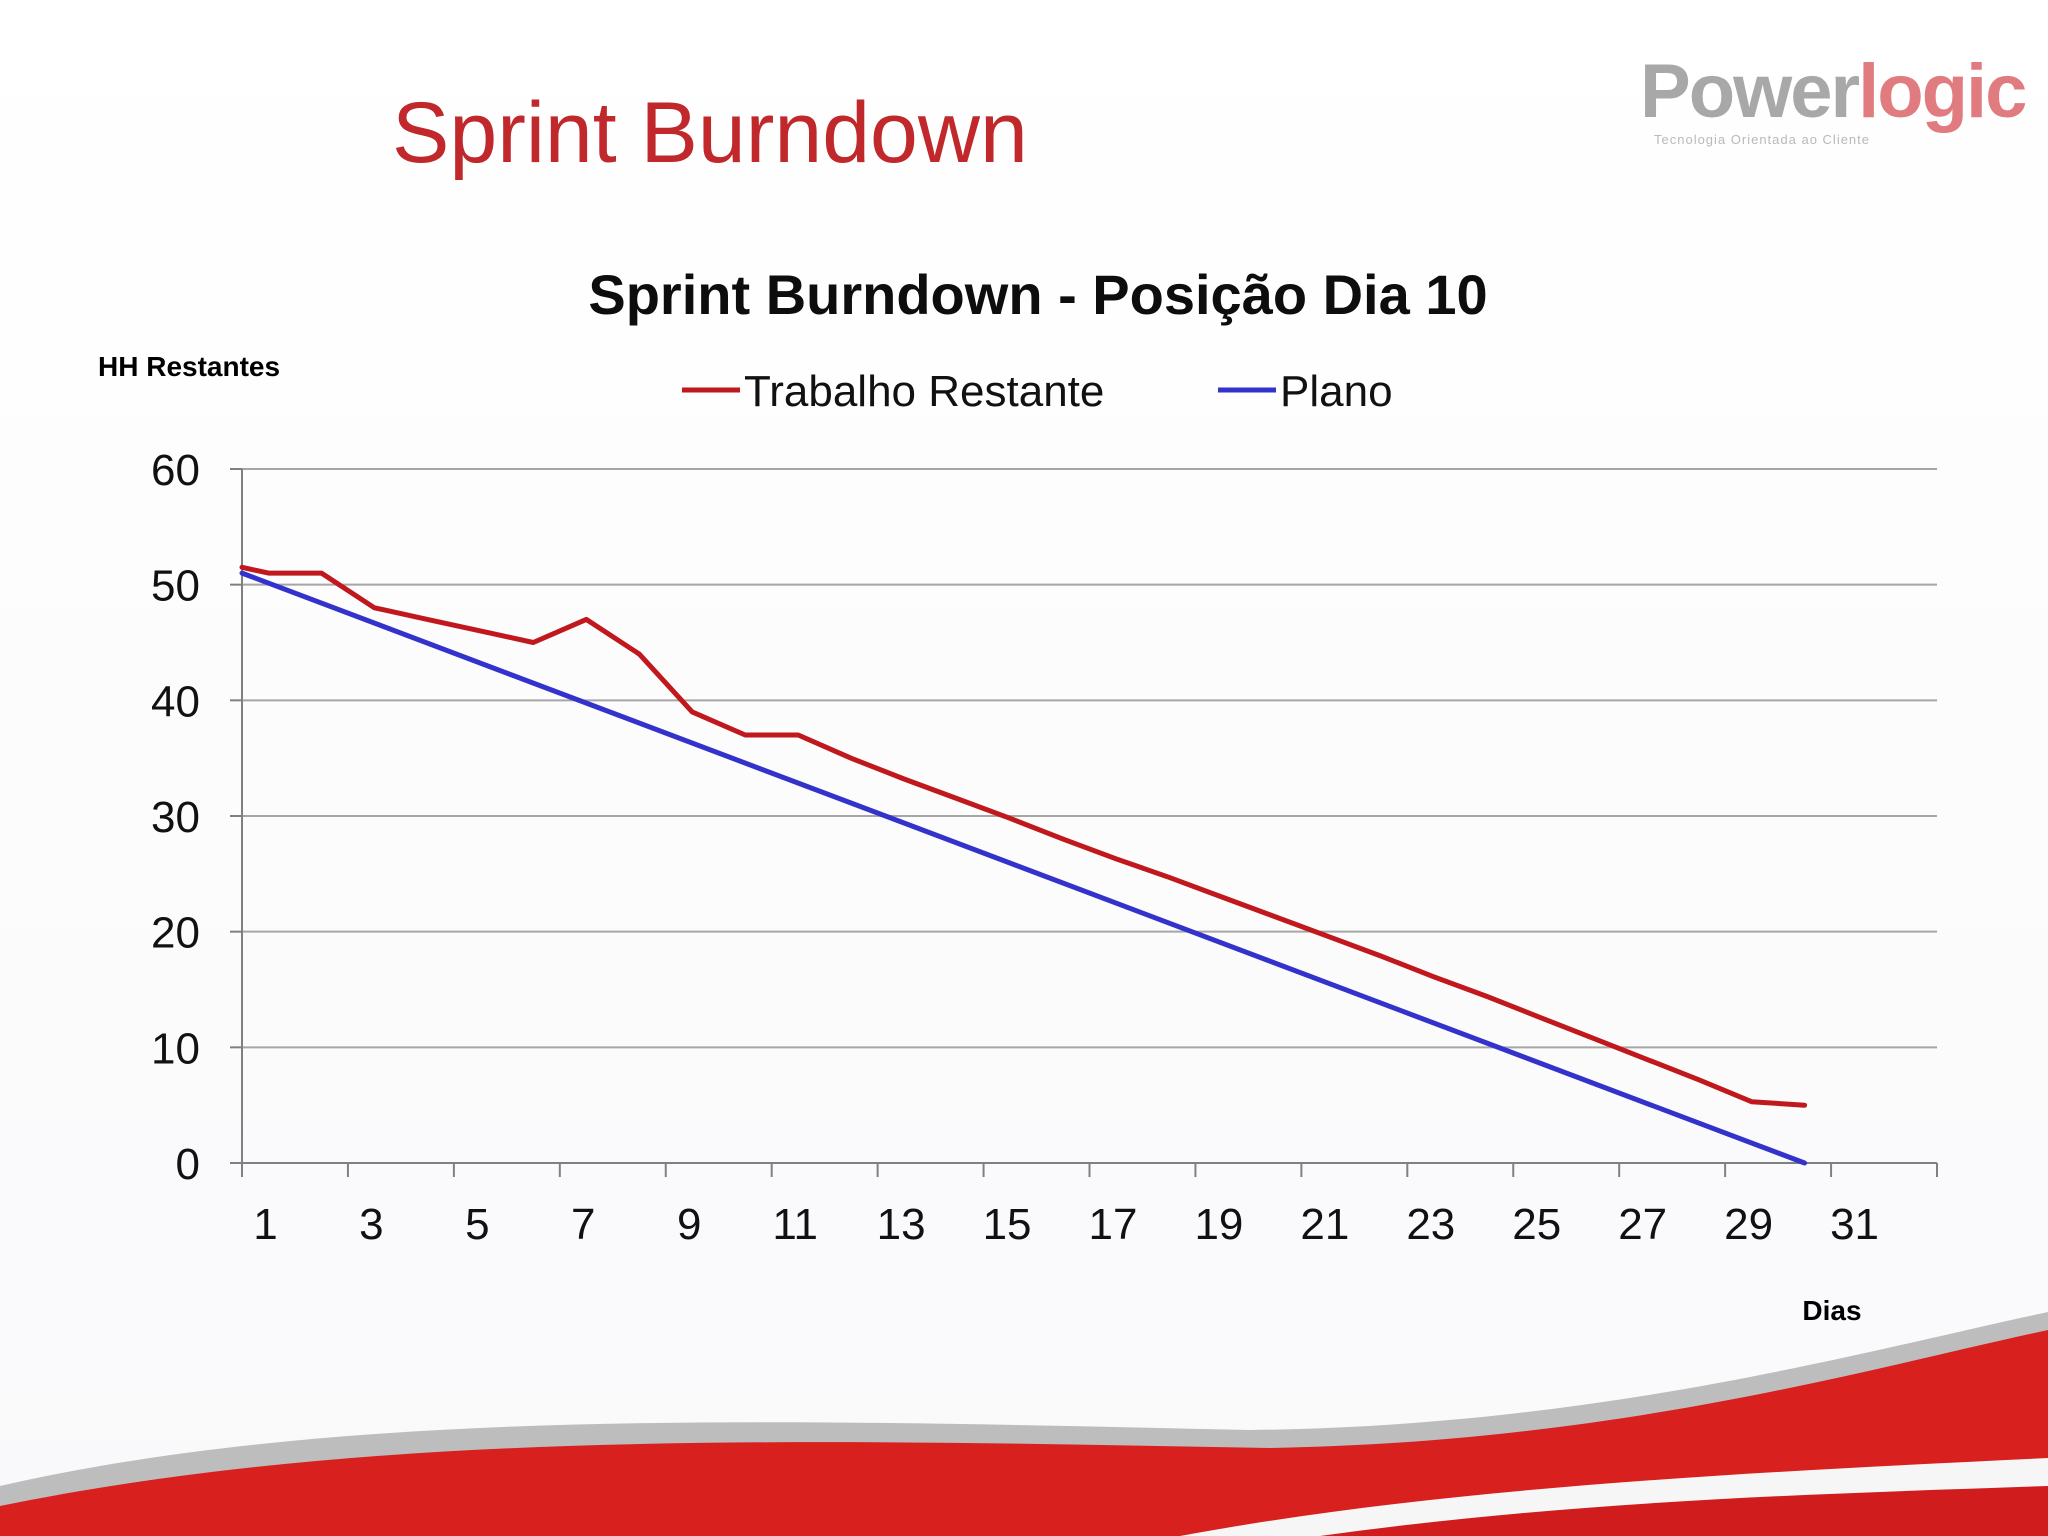  What do you see at coordinates (1037, 294) in the screenshot?
I see `chart-title: Sprint Burndown - Posição Dia 10` at bounding box center [1037, 294].